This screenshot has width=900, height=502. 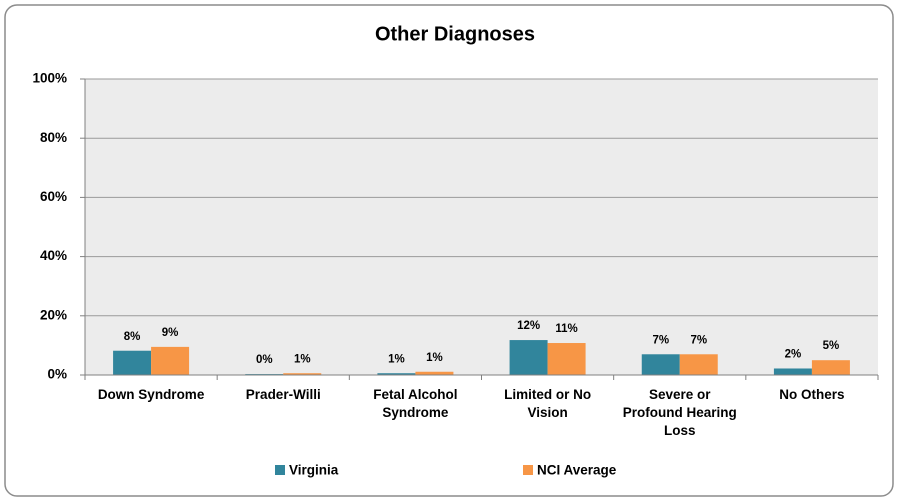 I want to click on y-tick-label: 80%, so click(x=53, y=137).